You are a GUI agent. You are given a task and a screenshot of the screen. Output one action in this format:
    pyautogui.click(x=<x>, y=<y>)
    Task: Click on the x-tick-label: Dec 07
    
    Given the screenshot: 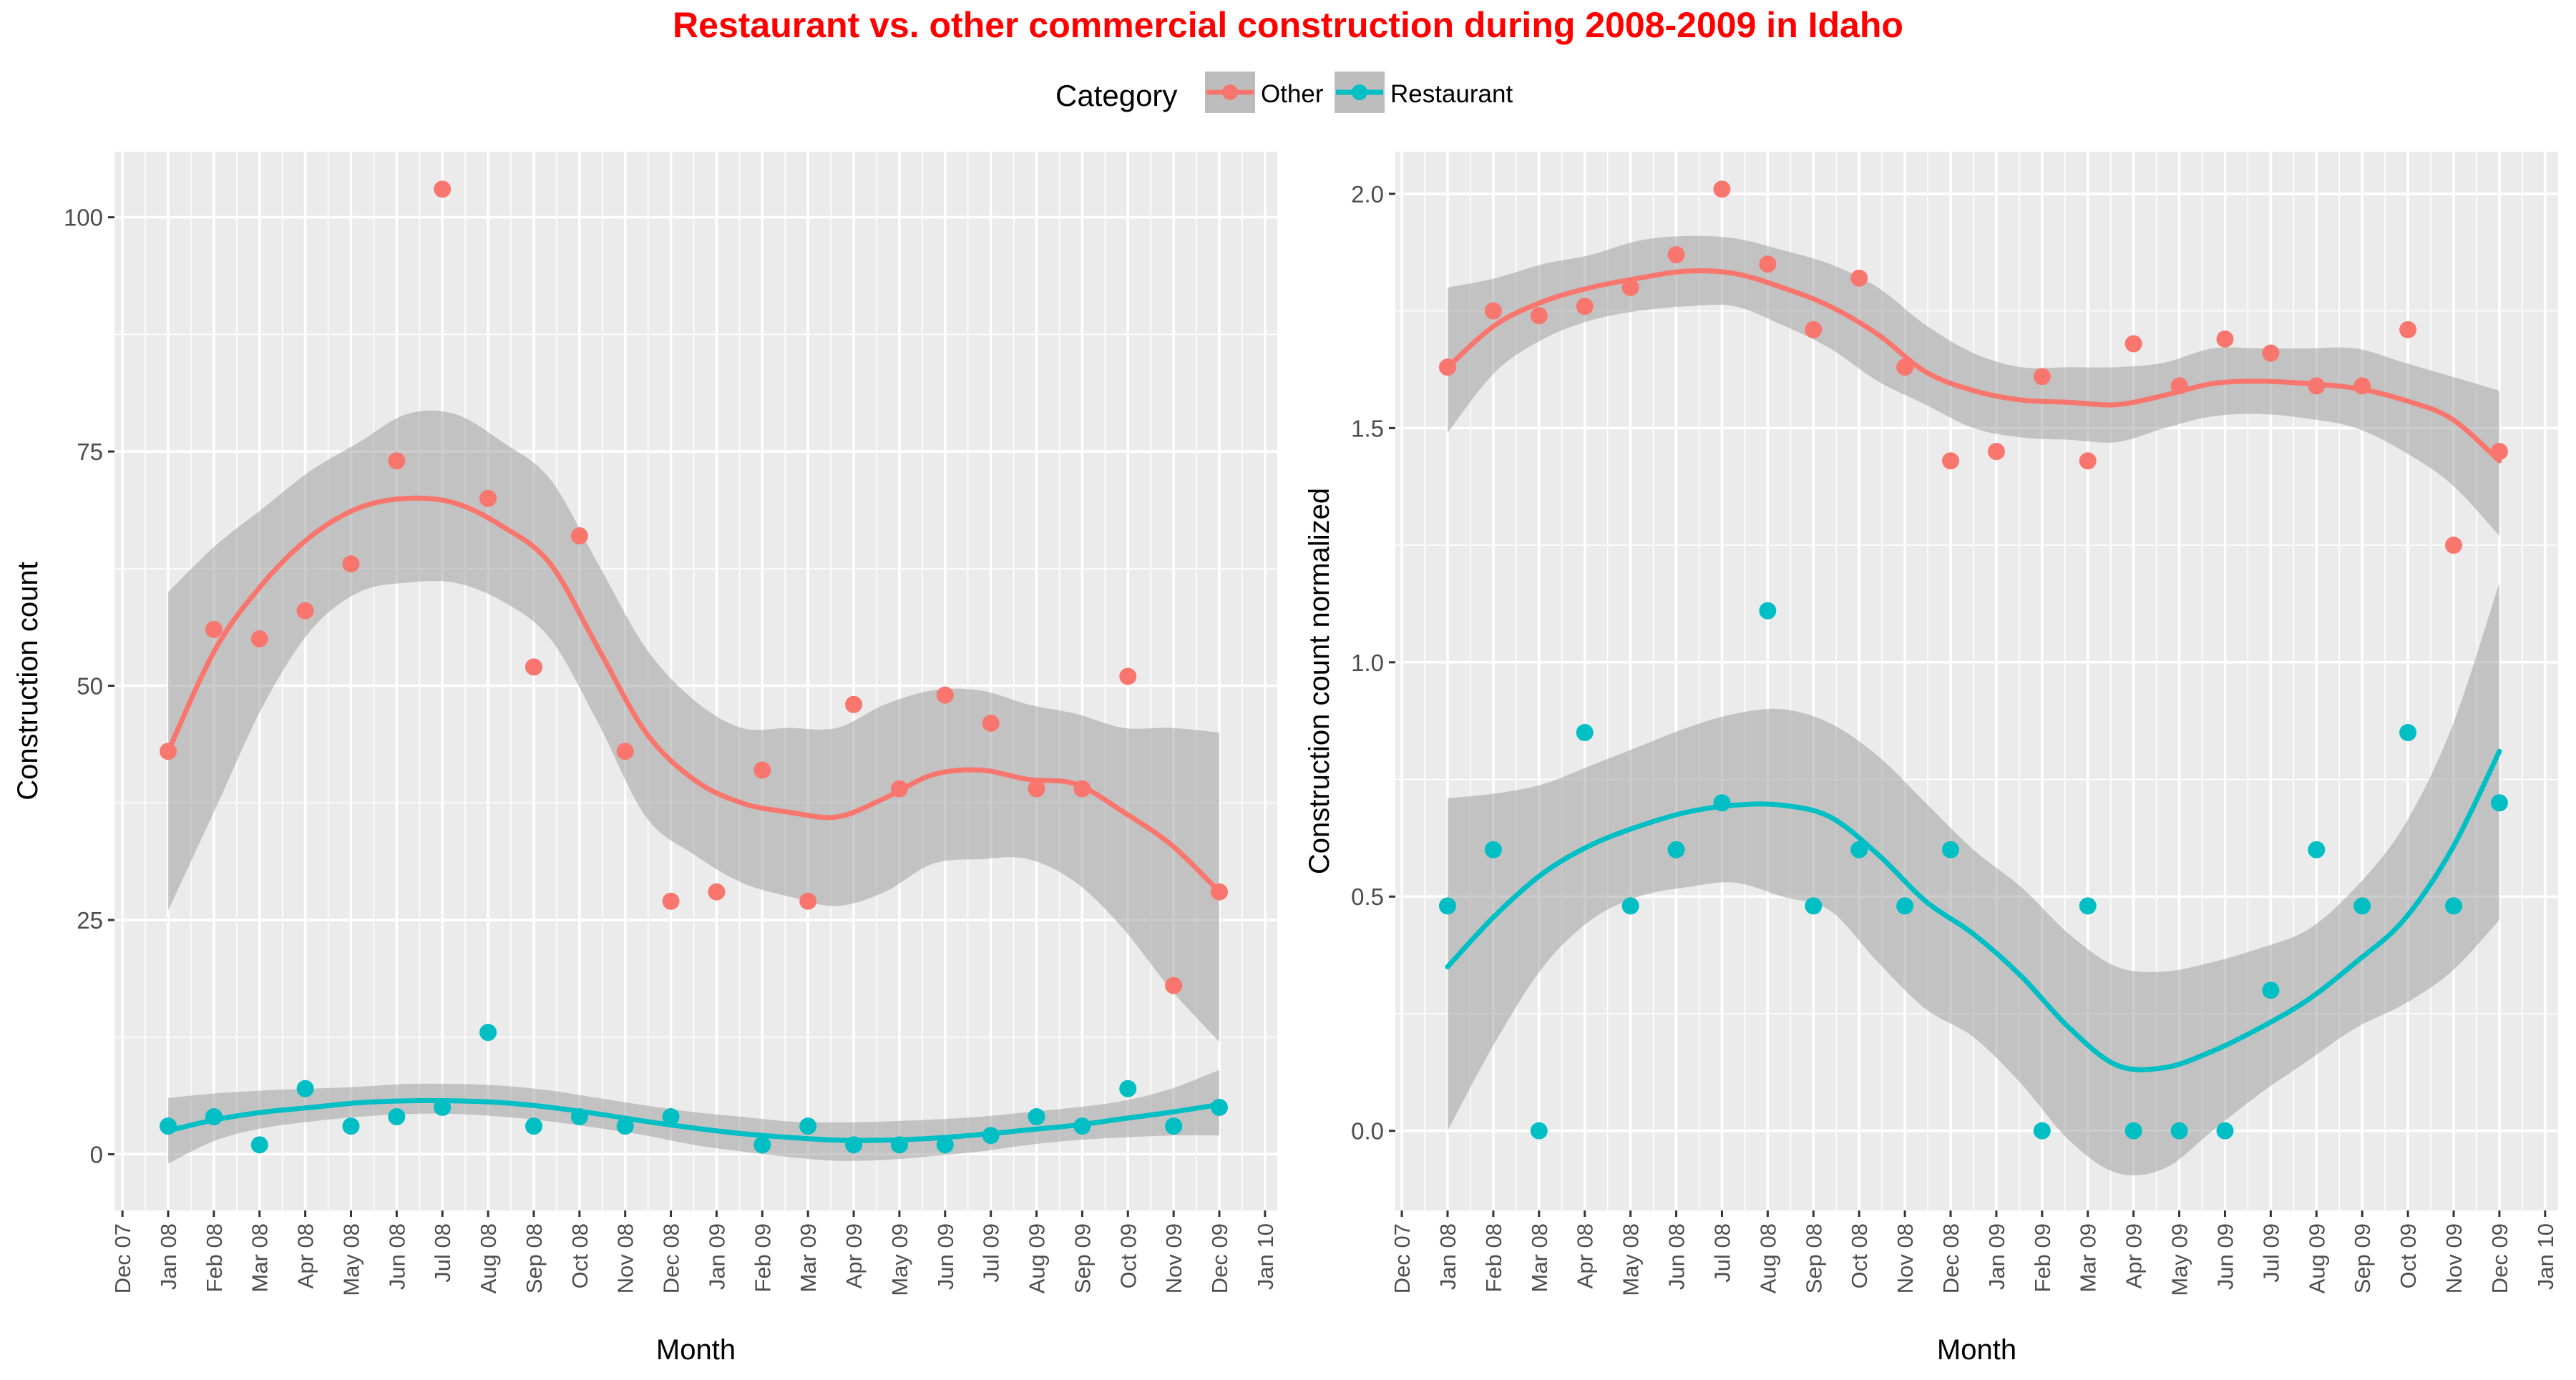 What is the action you would take?
    pyautogui.click(x=1402, y=1258)
    